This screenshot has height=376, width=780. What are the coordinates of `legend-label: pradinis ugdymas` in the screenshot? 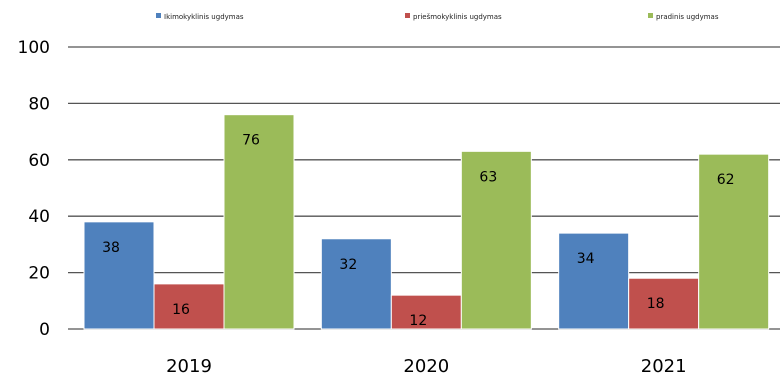 It's located at (687, 17).